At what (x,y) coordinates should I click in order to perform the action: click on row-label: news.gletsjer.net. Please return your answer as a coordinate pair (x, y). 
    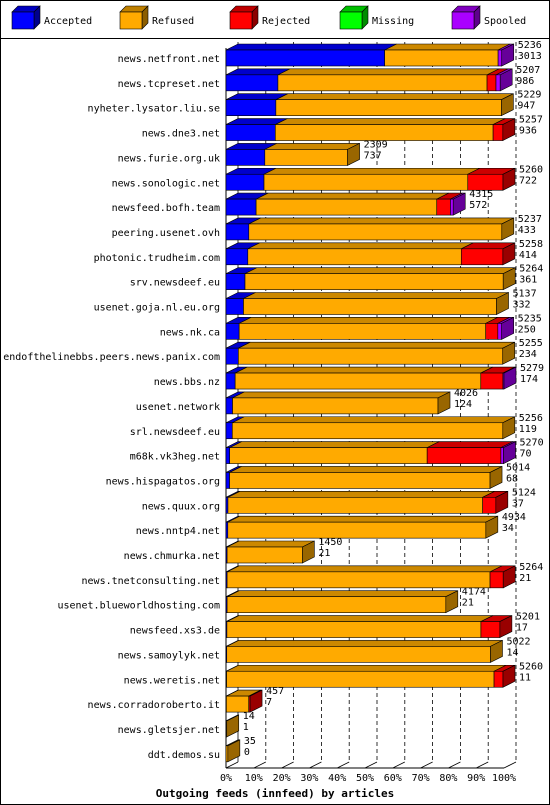
    Looking at the image, I should click on (169, 730).